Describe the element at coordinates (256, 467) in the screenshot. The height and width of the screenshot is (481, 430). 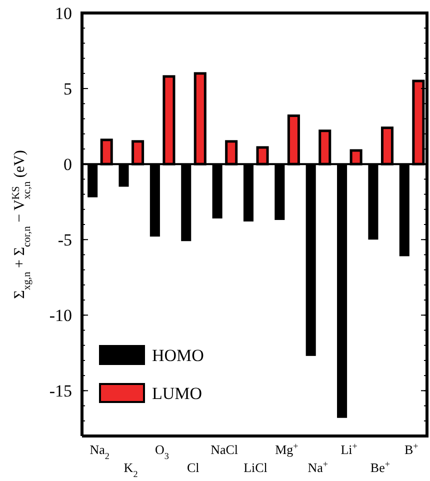
I see `x-tick-label: LiCl` at that location.